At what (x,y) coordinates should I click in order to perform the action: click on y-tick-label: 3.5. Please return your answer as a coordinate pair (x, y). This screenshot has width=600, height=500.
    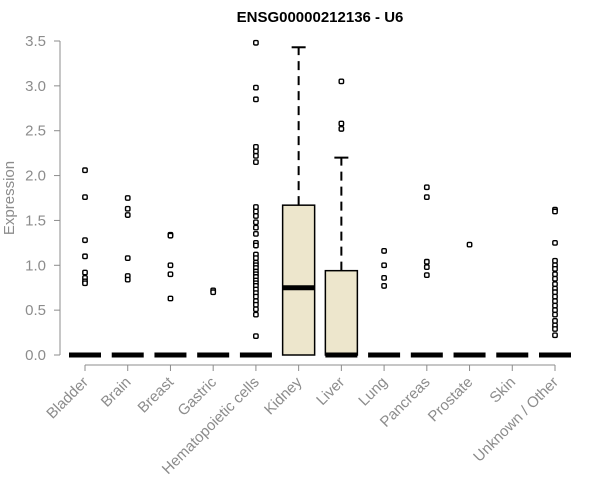
    Looking at the image, I should click on (35, 41).